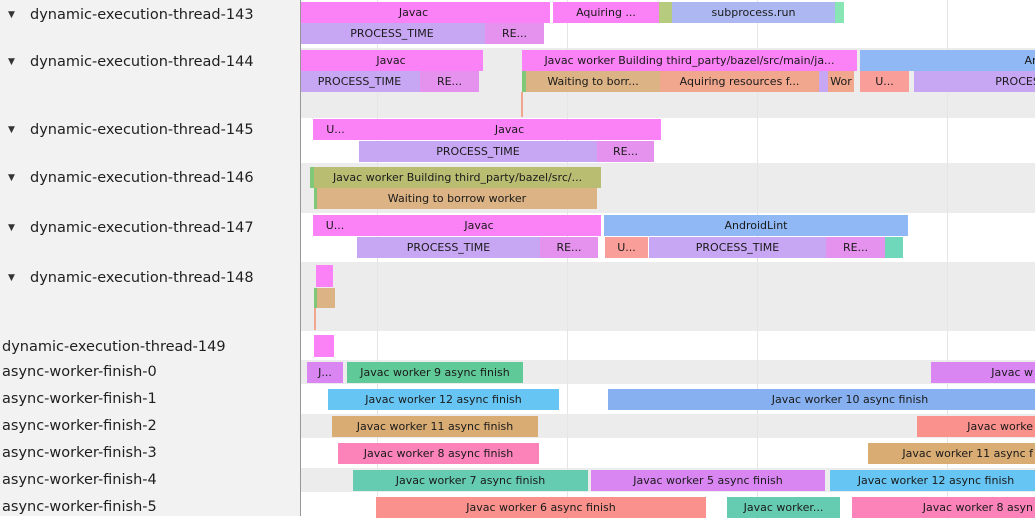  Describe the element at coordinates (435, 372) in the screenshot. I see `timeline-bar: Javac worker 9 async finish` at that location.